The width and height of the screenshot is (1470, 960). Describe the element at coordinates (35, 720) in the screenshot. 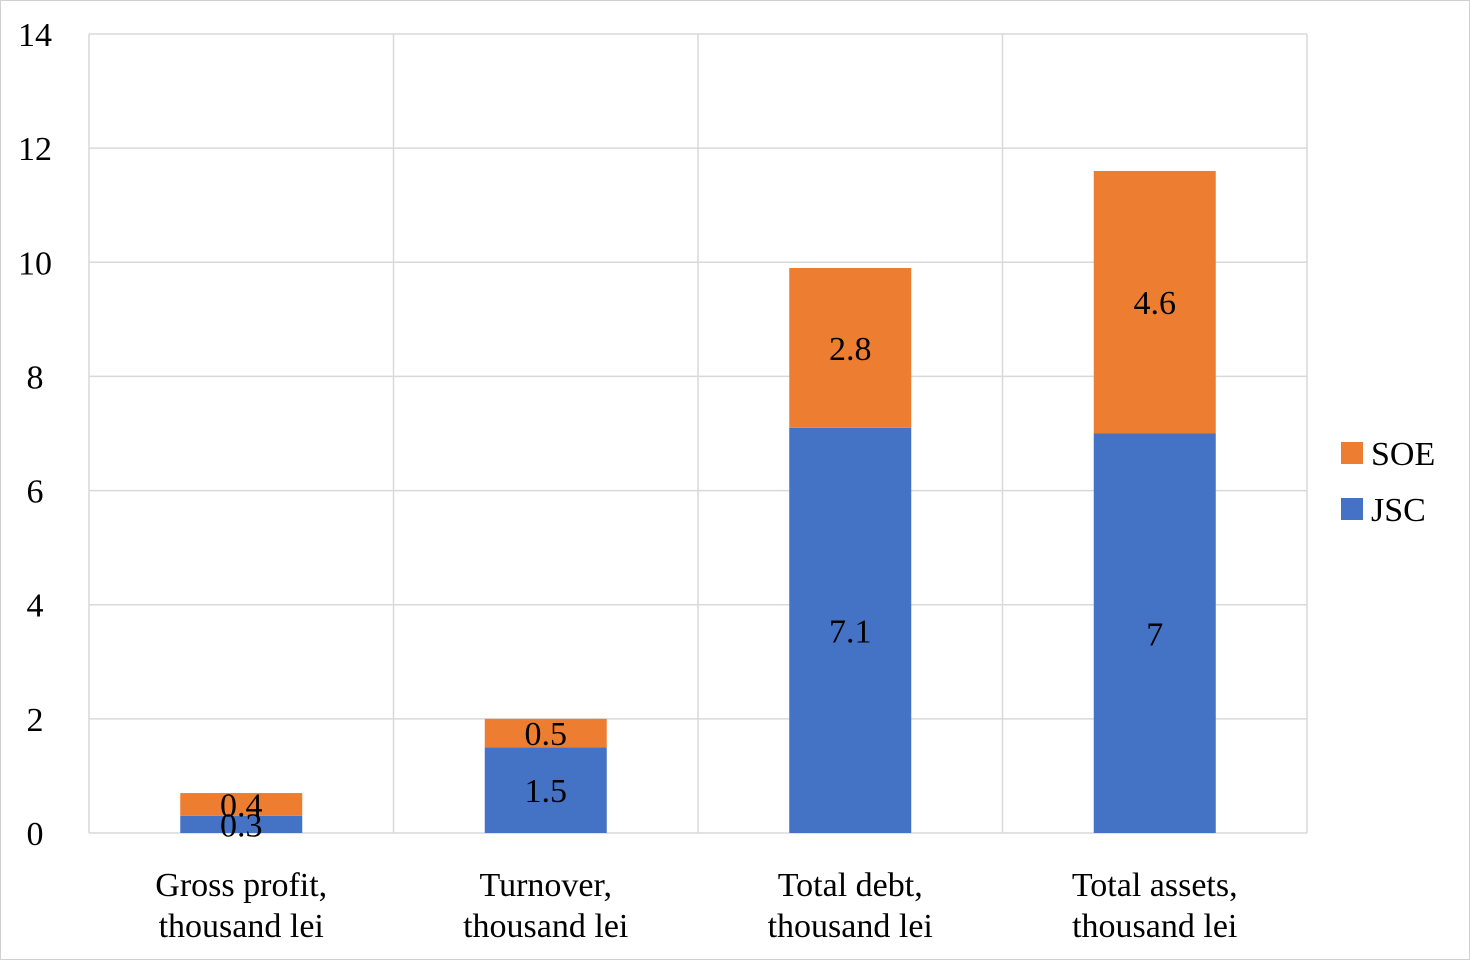

I see `y-tick-label: 2` at that location.